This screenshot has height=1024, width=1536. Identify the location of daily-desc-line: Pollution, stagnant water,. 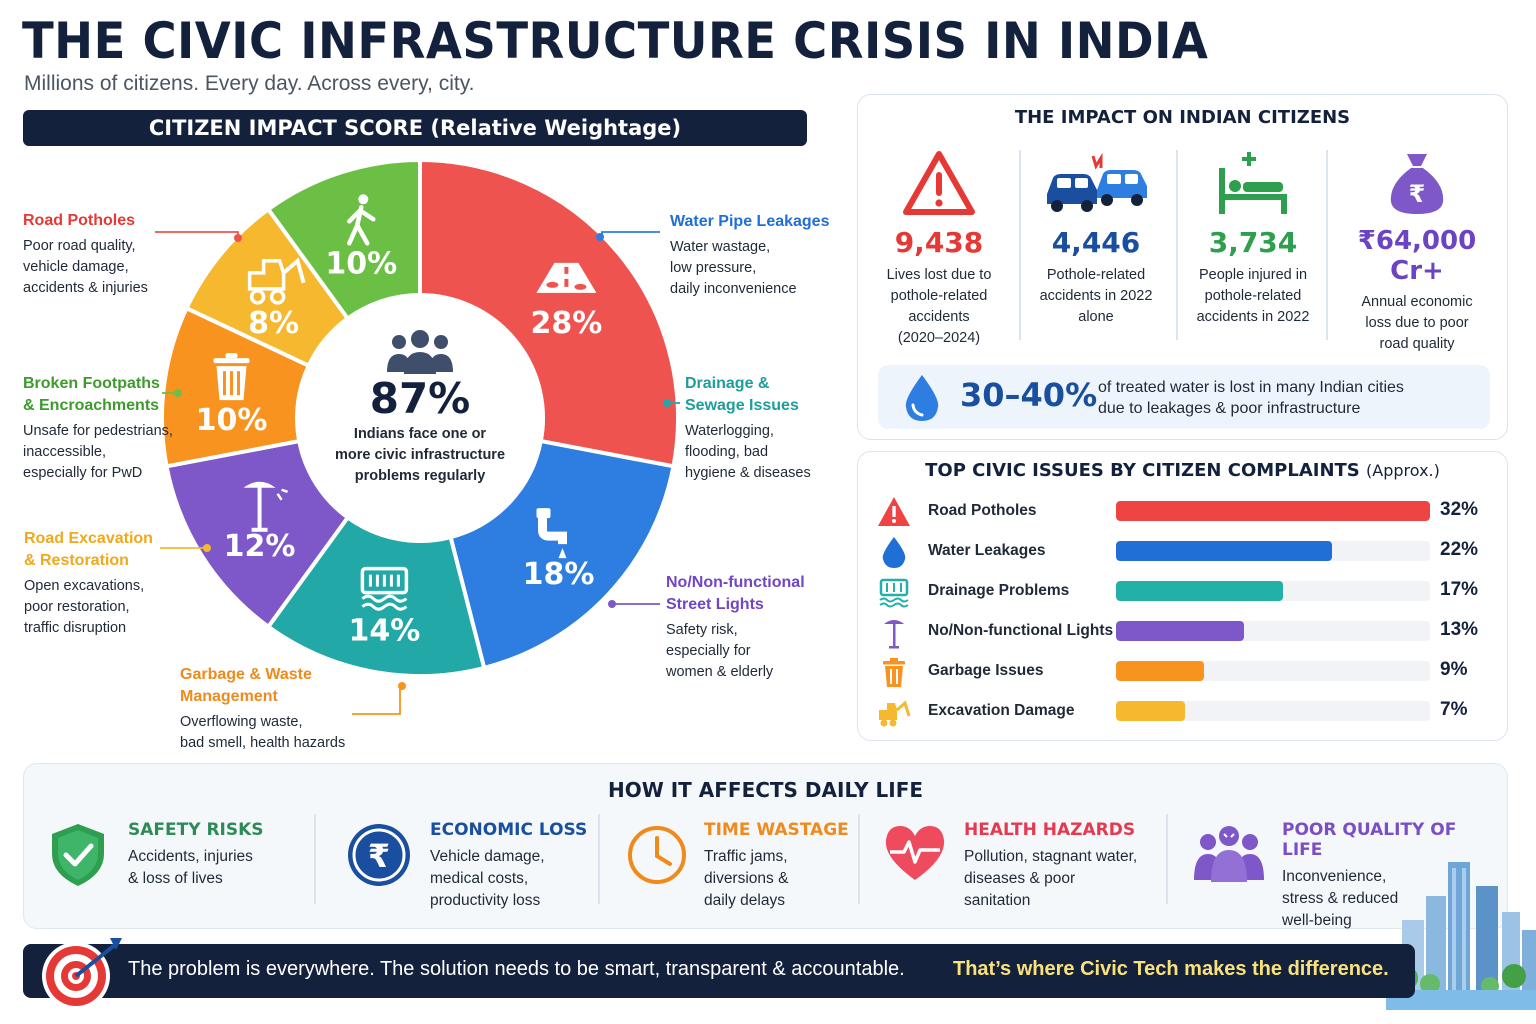
(1051, 856).